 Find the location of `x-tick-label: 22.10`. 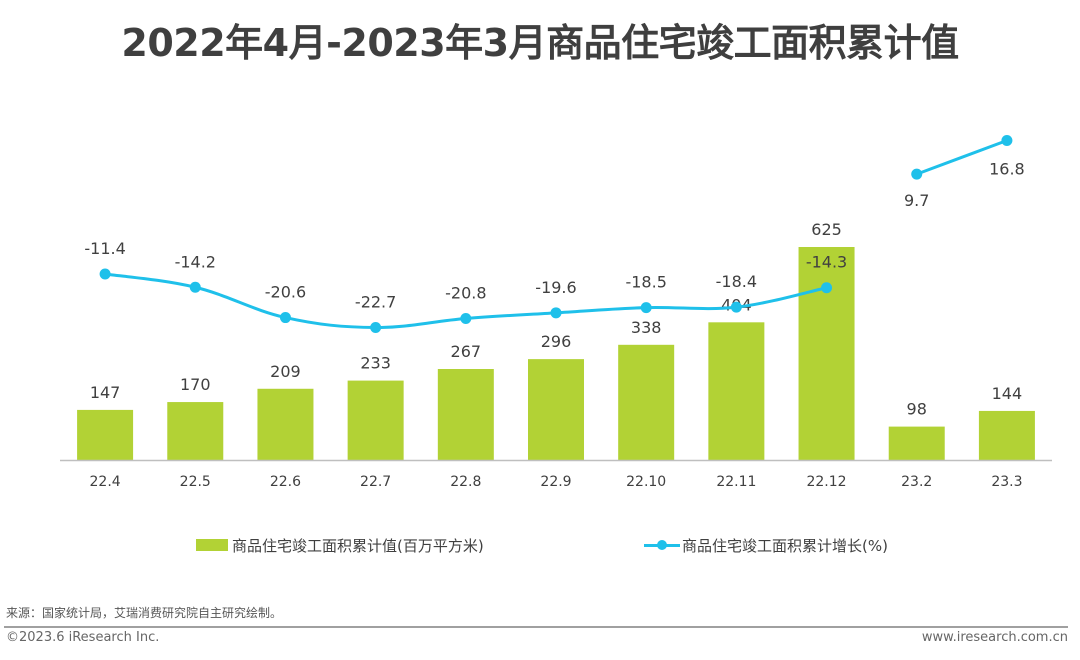

x-tick-label: 22.10 is located at coordinates (646, 482).